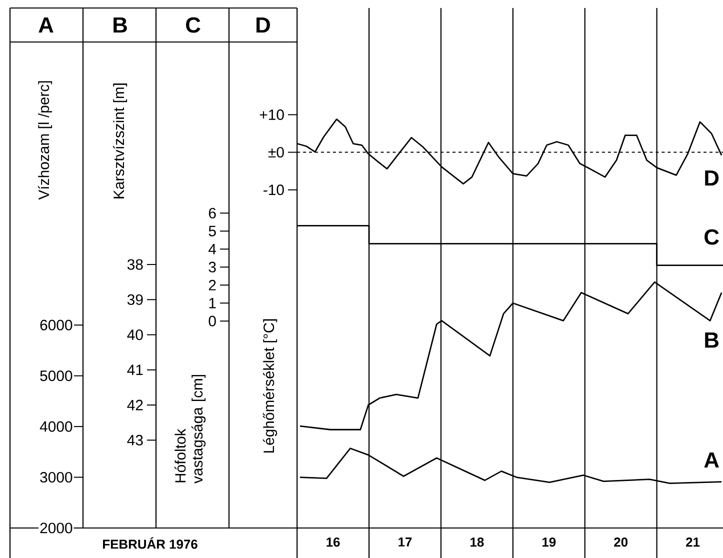 The width and height of the screenshot is (723, 558). Describe the element at coordinates (212, 285) in the screenshot. I see `y-tick-label: 2` at that location.